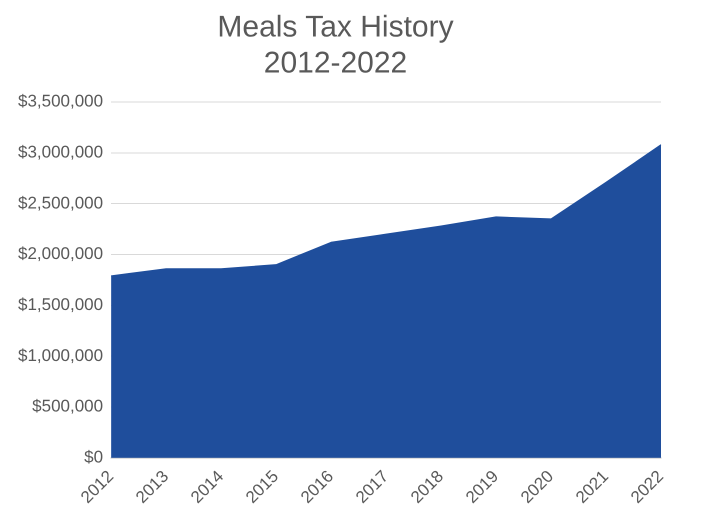 The height and width of the screenshot is (521, 701). I want to click on y-tick-label: $3,500,000, so click(61, 101).